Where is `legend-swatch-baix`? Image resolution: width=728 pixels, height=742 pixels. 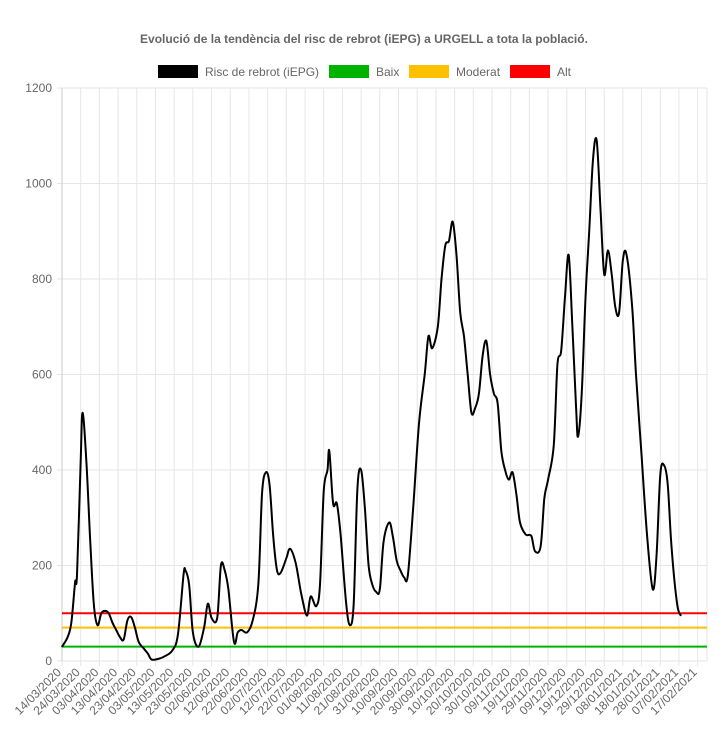
legend-swatch-baix is located at coordinates (349, 71).